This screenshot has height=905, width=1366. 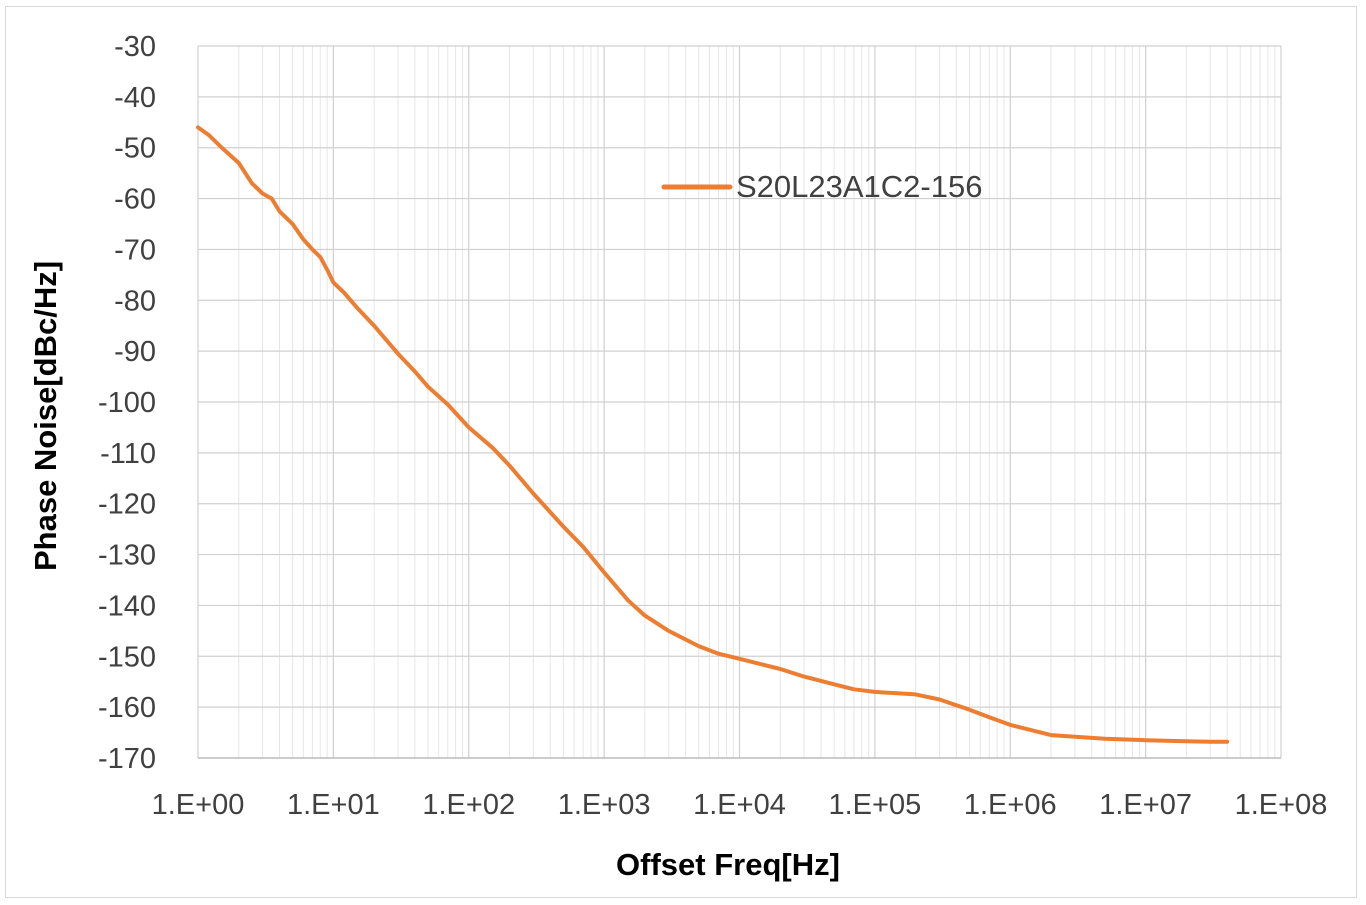 I want to click on x-axis-title: Offset Freq[Hz], so click(x=728, y=864).